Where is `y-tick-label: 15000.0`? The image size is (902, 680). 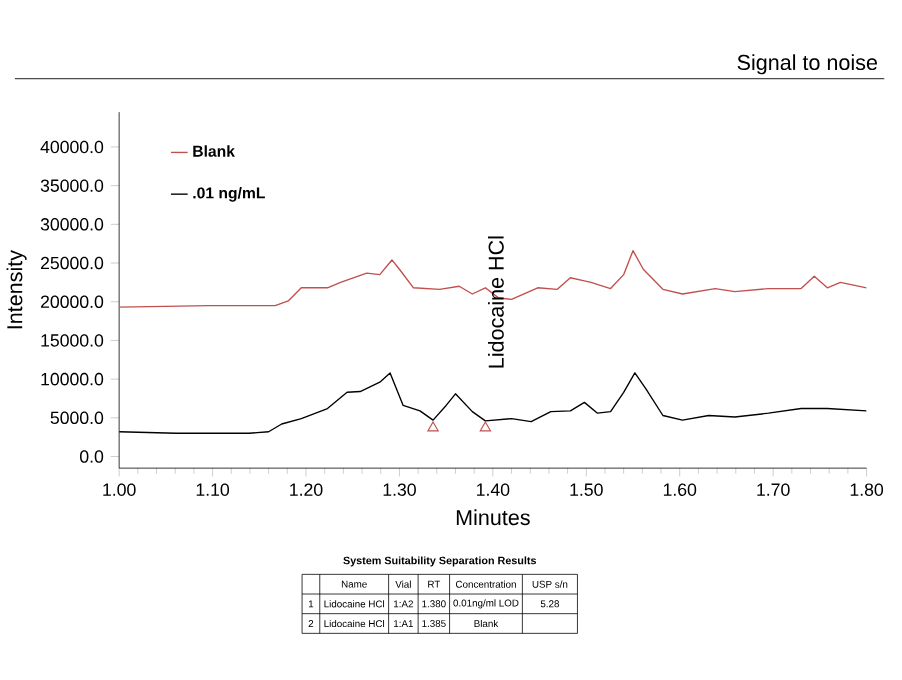 y-tick-label: 15000.0 is located at coordinates (72, 340).